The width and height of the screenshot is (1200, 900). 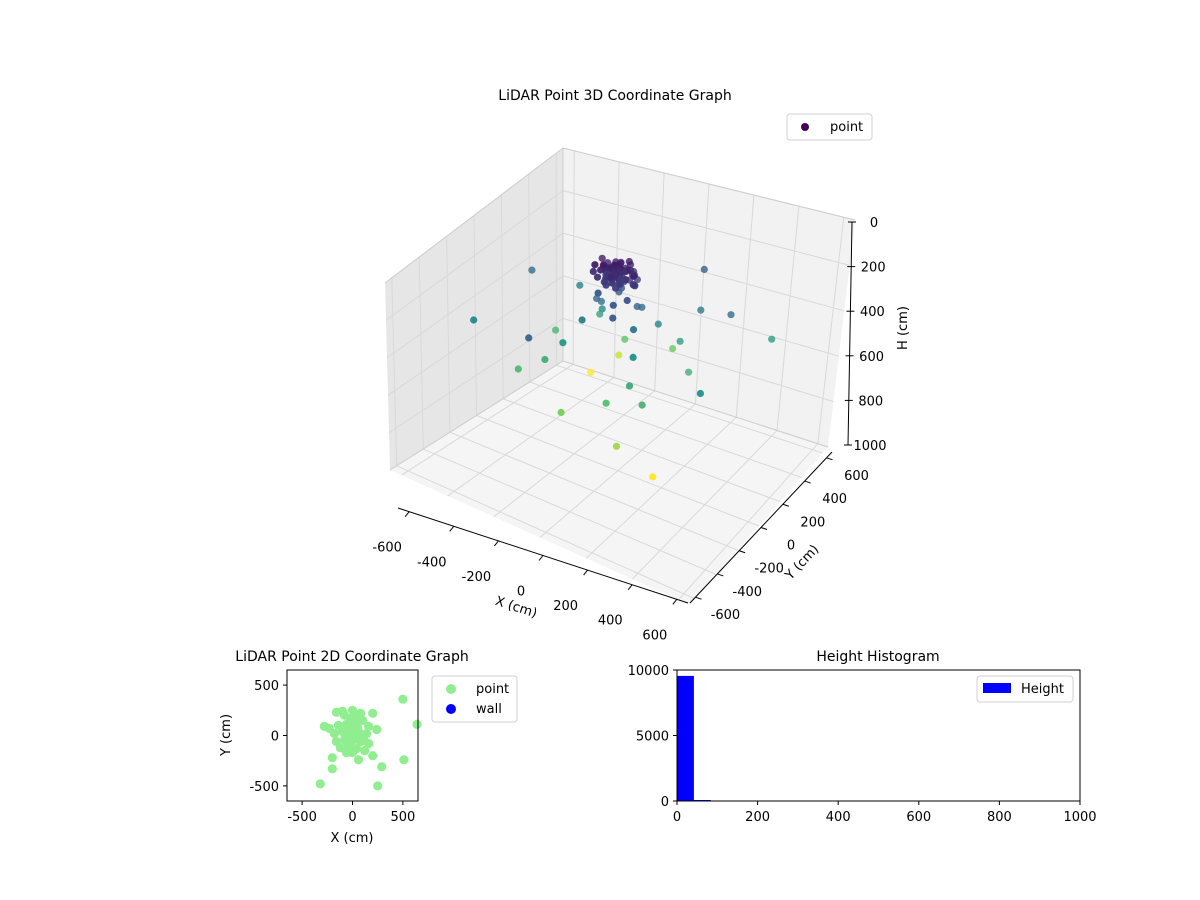 I want to click on legend-2d-wall-label: wall, so click(x=489, y=709).